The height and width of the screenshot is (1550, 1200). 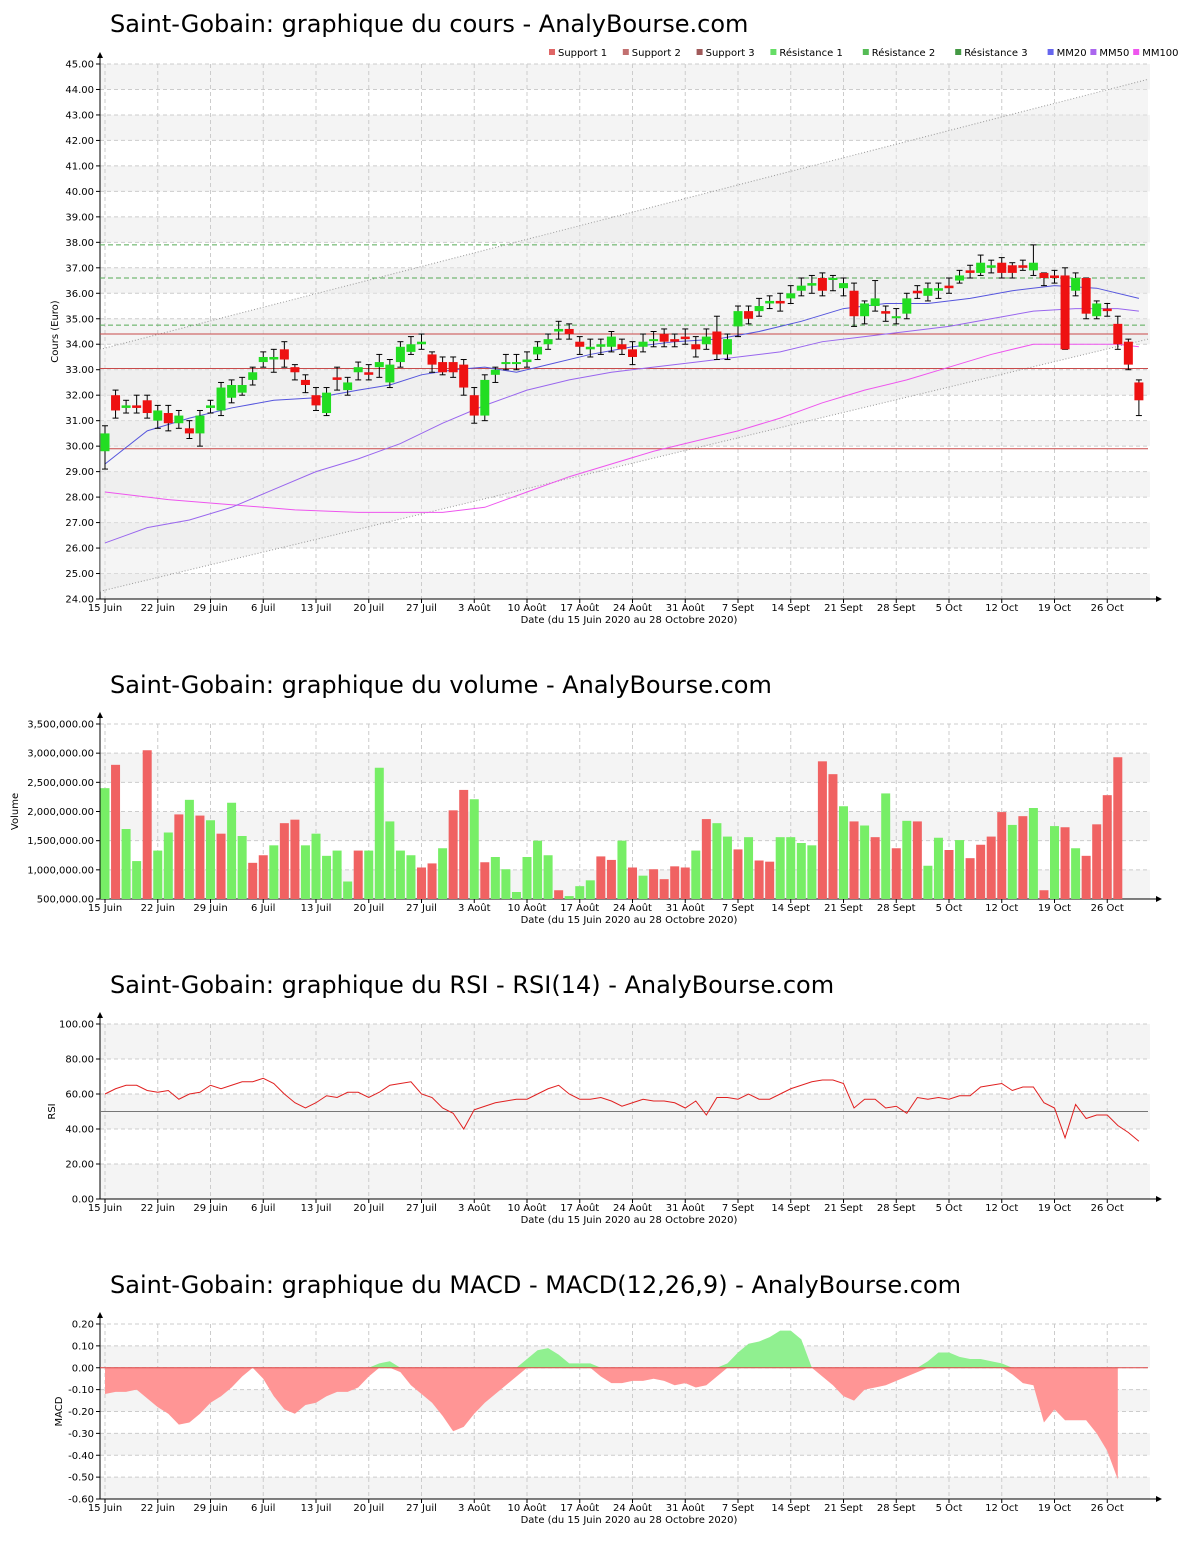 What do you see at coordinates (632, 1208) in the screenshot?
I see `rsi-x-tick-label: 24 Août` at bounding box center [632, 1208].